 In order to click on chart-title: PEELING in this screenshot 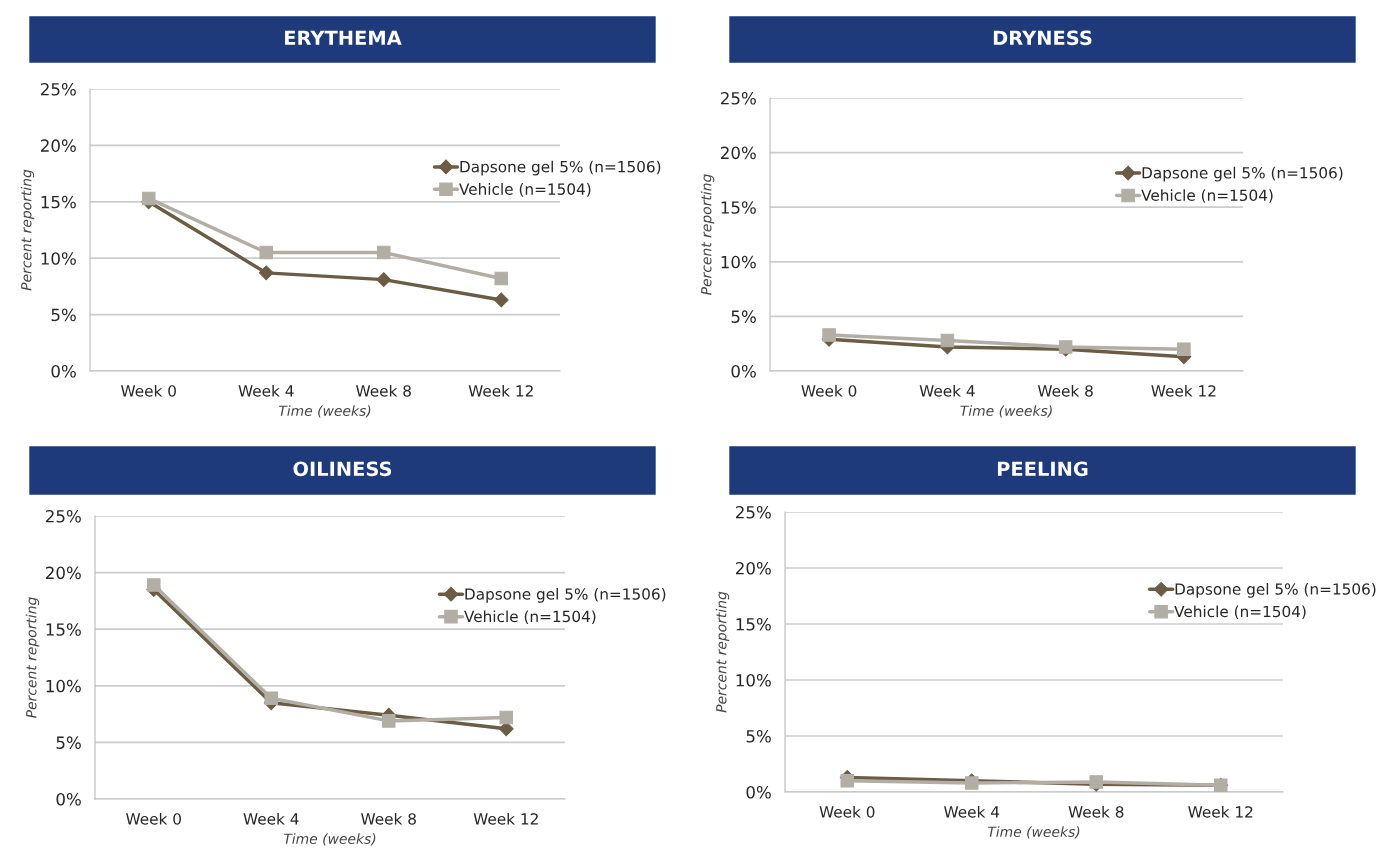, I will do `click(1042, 469)`.